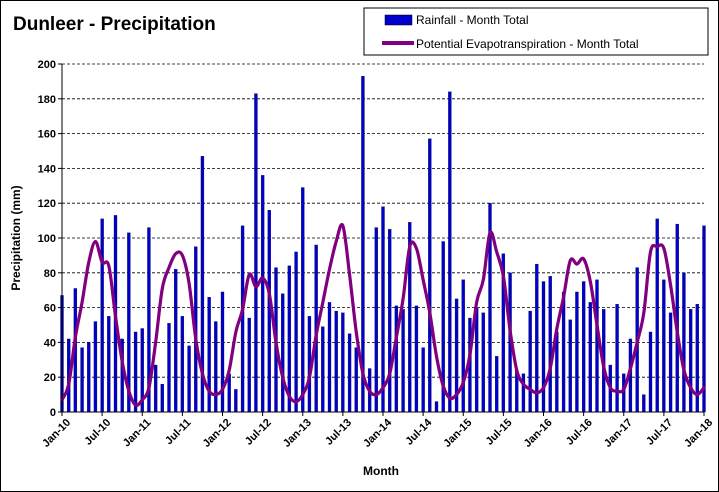 The width and height of the screenshot is (719, 492). Describe the element at coordinates (297, 433) in the screenshot. I see `x-tick-label-Jan-13: Jan-13` at that location.